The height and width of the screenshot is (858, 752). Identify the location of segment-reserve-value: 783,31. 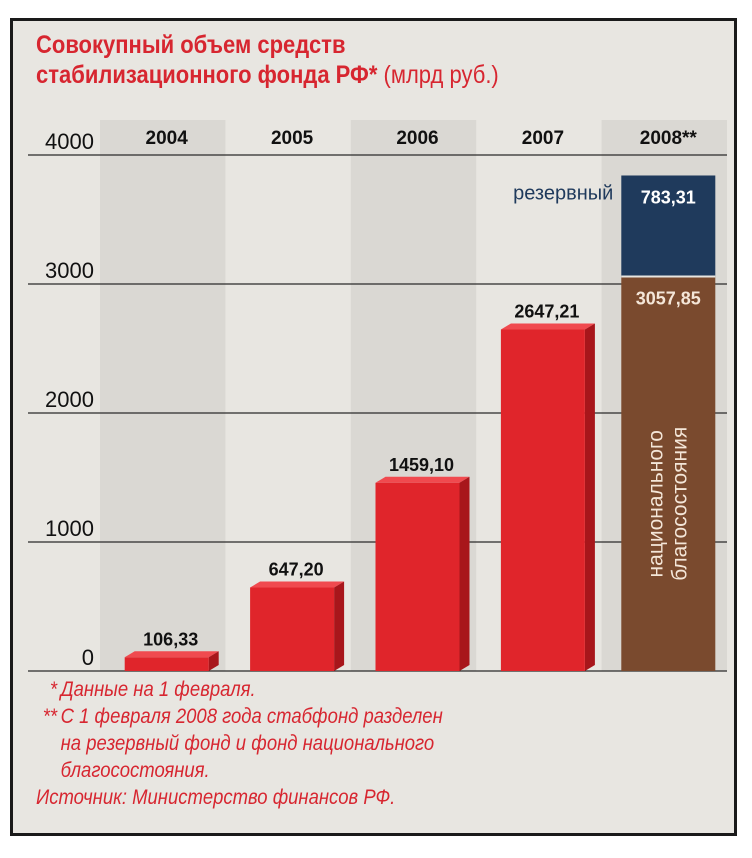
(668, 197).